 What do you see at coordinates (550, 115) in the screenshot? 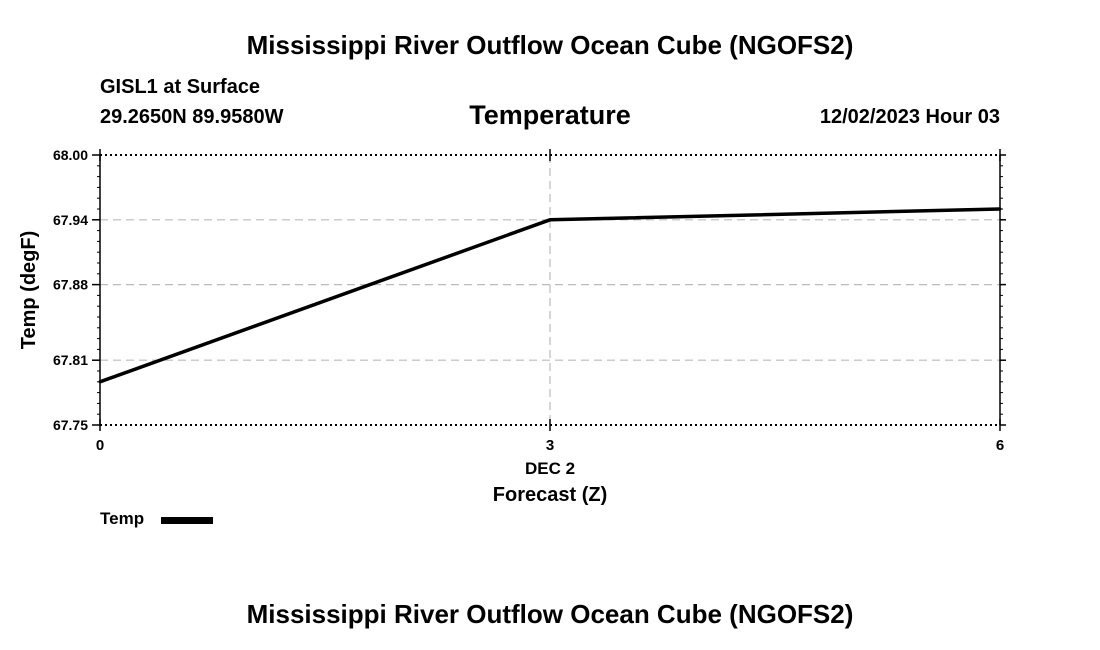
I see `chart-title: Temperature` at bounding box center [550, 115].